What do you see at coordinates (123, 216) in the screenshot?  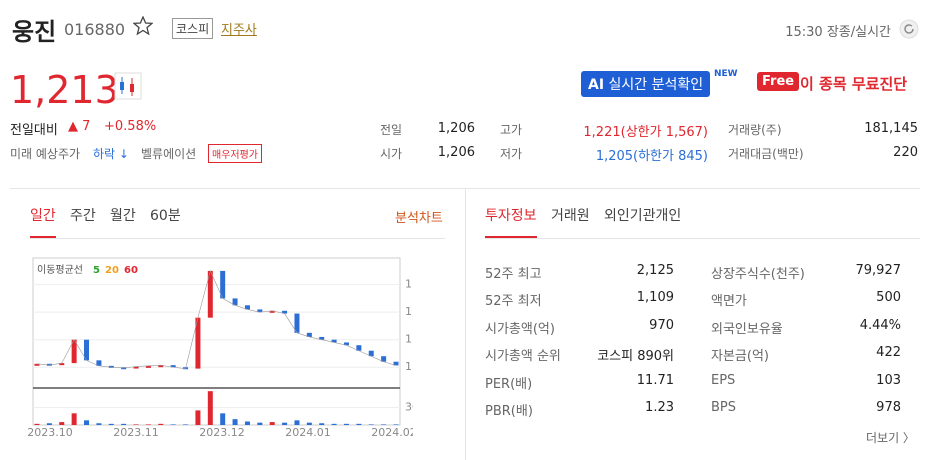 I see `chart-tab: 월간` at bounding box center [123, 216].